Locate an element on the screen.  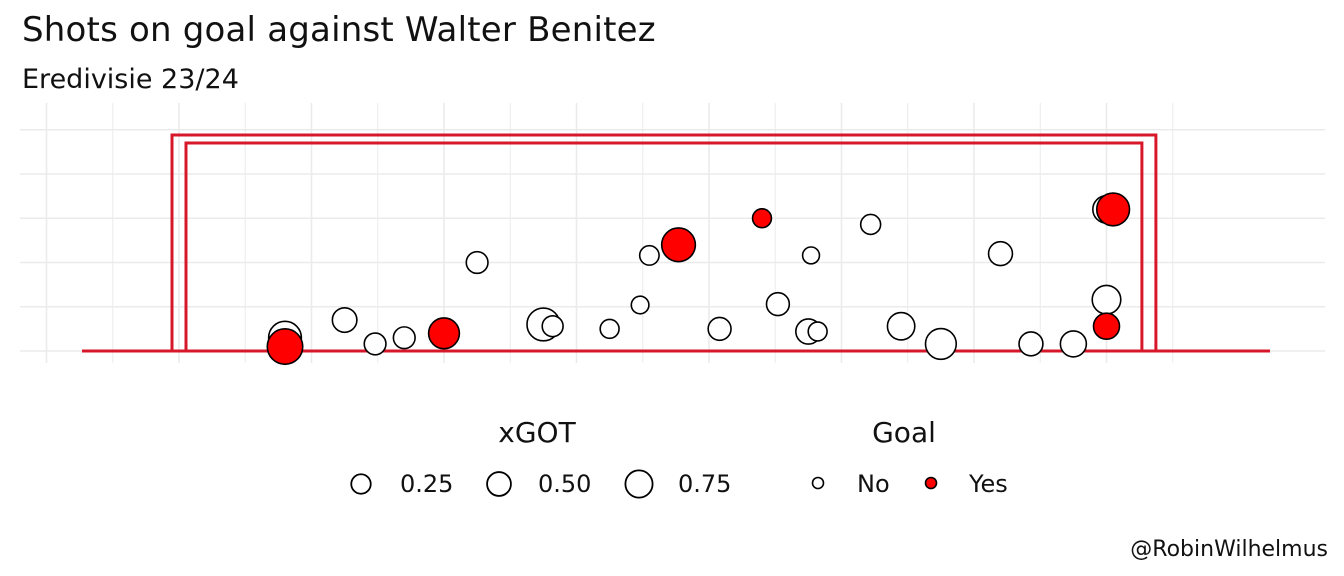
legend-xgot-title: xGOT is located at coordinates (537, 432).